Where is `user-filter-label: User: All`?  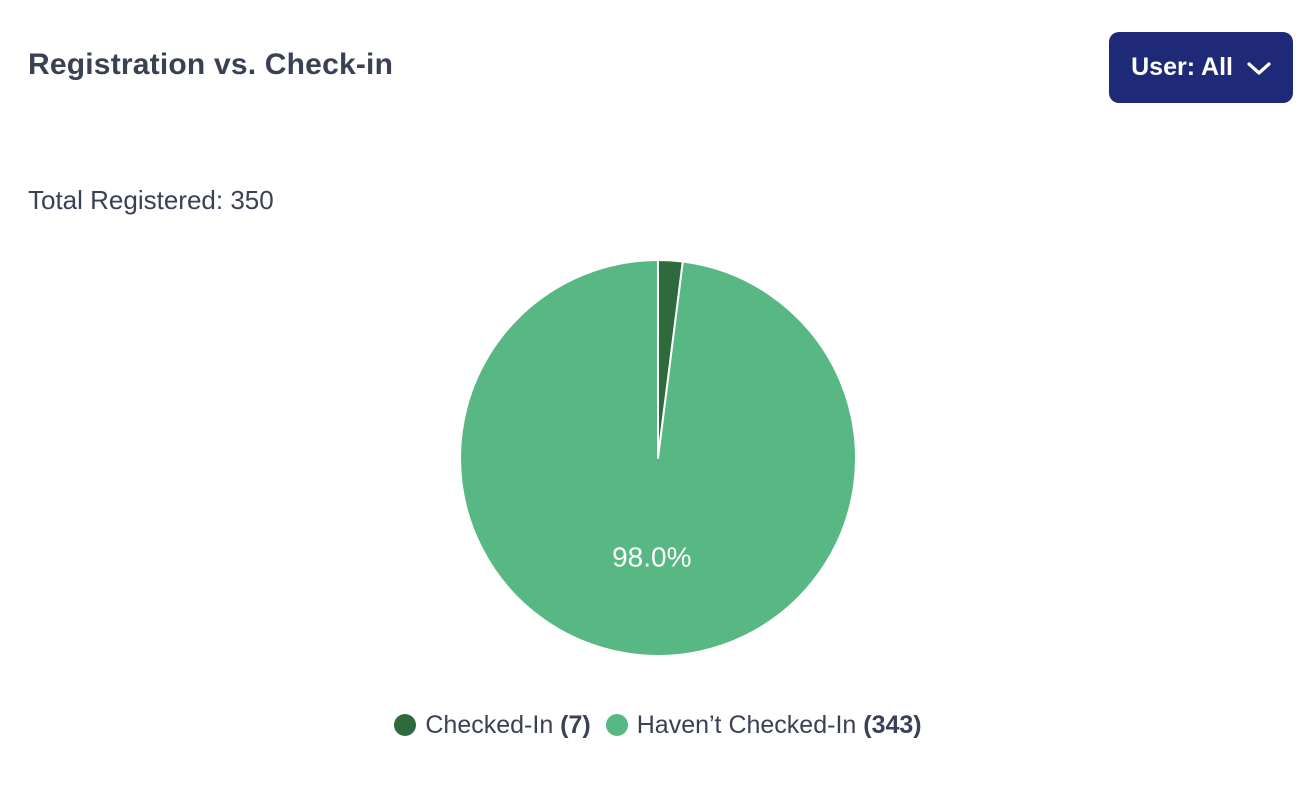
user-filter-label: User: All is located at coordinates (1182, 67).